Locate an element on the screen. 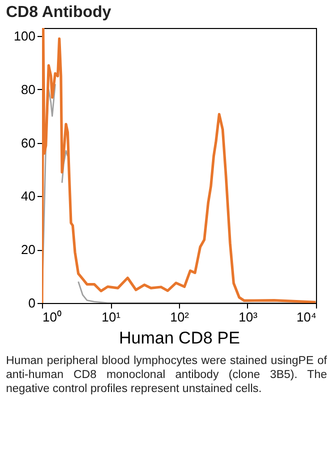 Image resolution: width=333 pixels, height=454 pixels. y-tick-label: 80 is located at coordinates (28, 89).